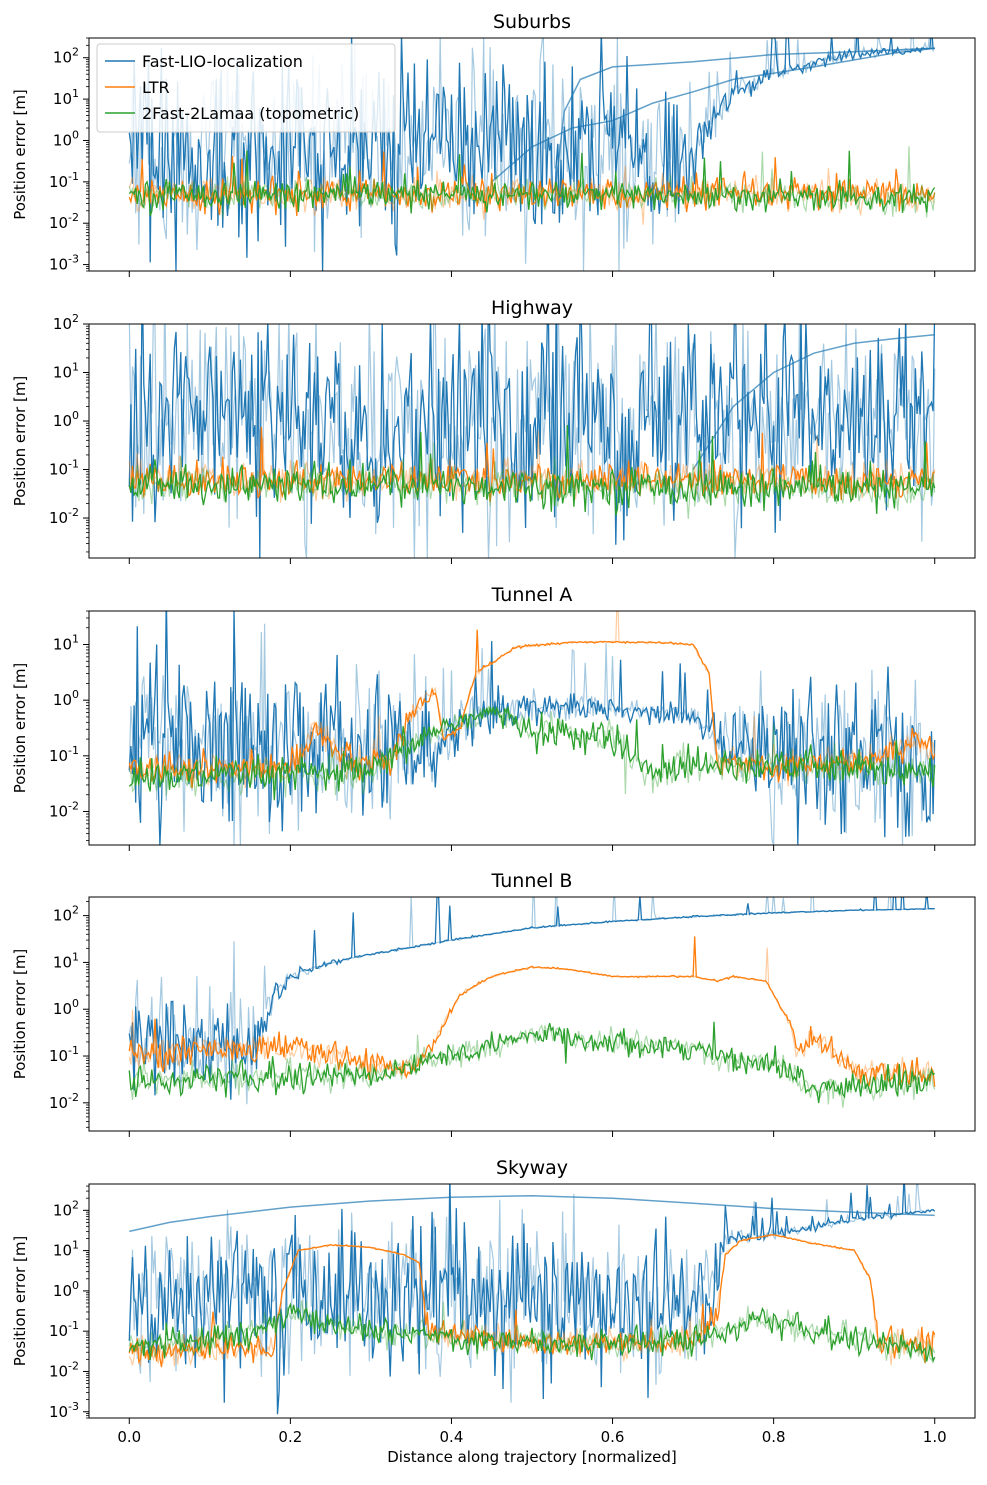 The height and width of the screenshot is (1485, 987). I want to click on x-tick-label: 0.8, so click(774, 1437).